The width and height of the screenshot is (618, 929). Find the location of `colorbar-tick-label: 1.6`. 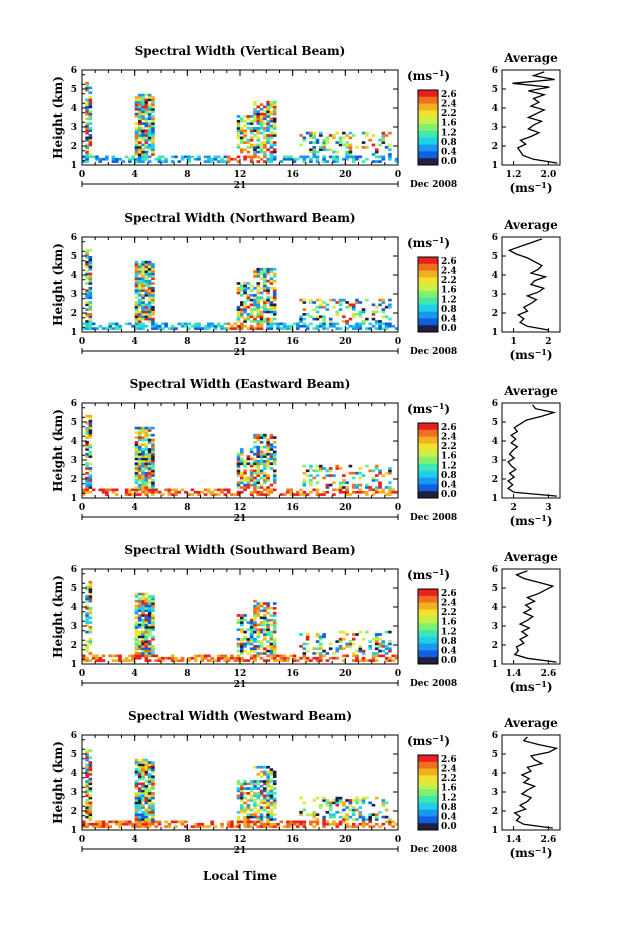

colorbar-tick-label: 1.6 is located at coordinates (449, 457).